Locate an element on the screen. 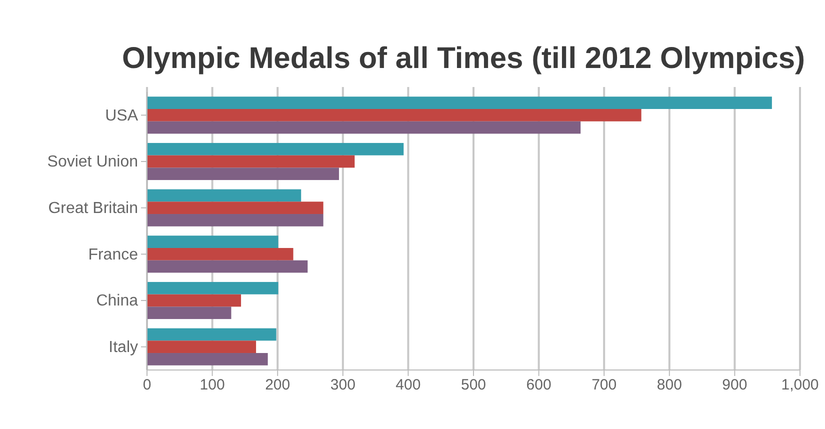 This screenshot has width=825, height=429. y-tick-label: China is located at coordinates (117, 301).